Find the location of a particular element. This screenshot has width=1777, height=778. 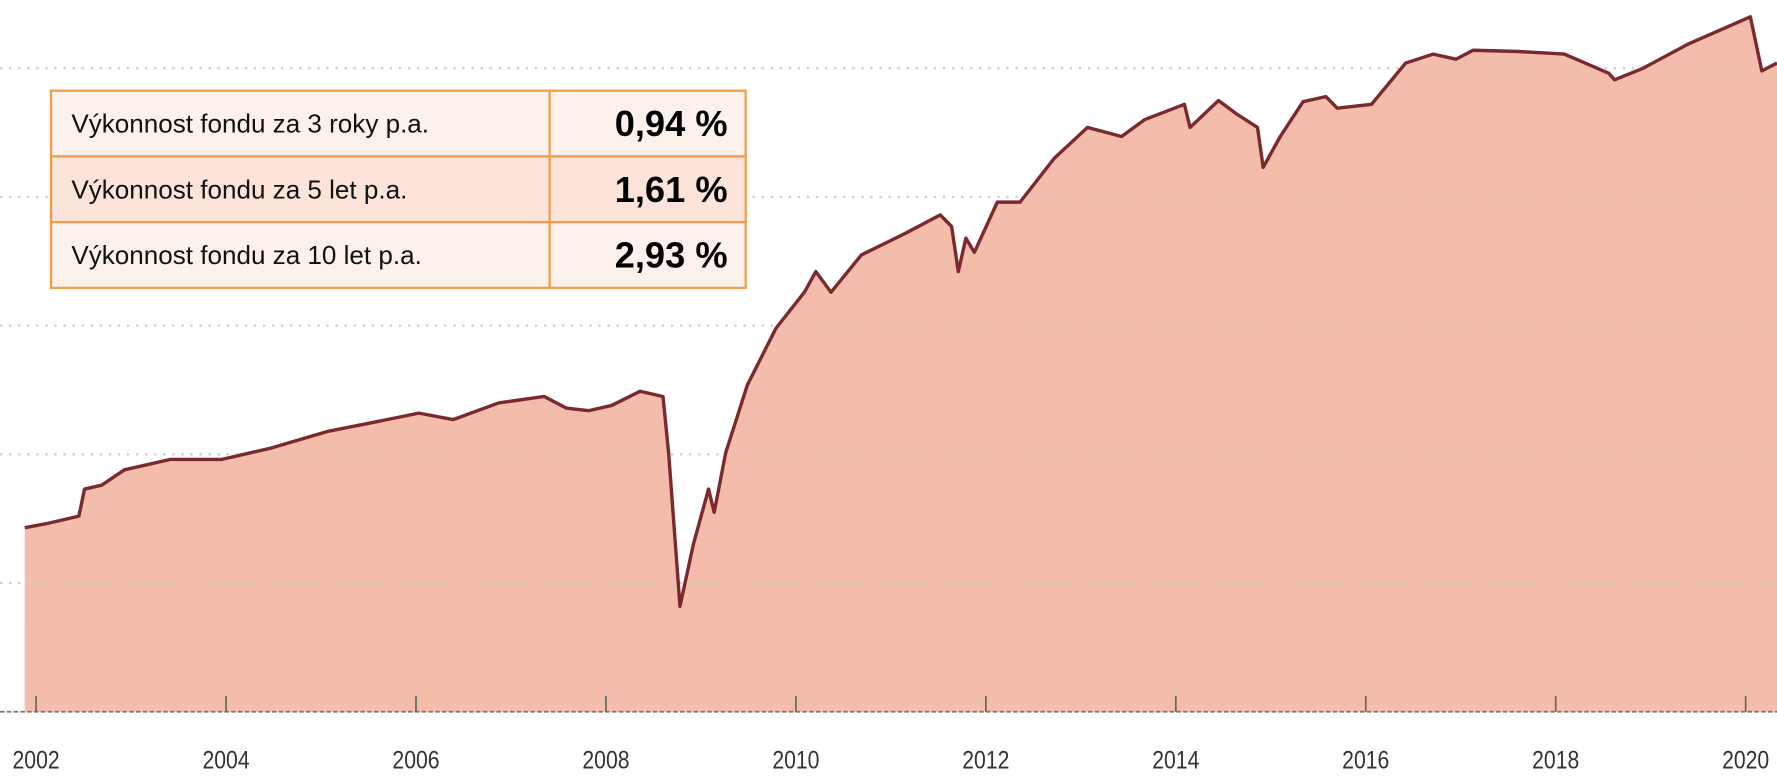

x-tick-label: 2010 is located at coordinates (795, 759).